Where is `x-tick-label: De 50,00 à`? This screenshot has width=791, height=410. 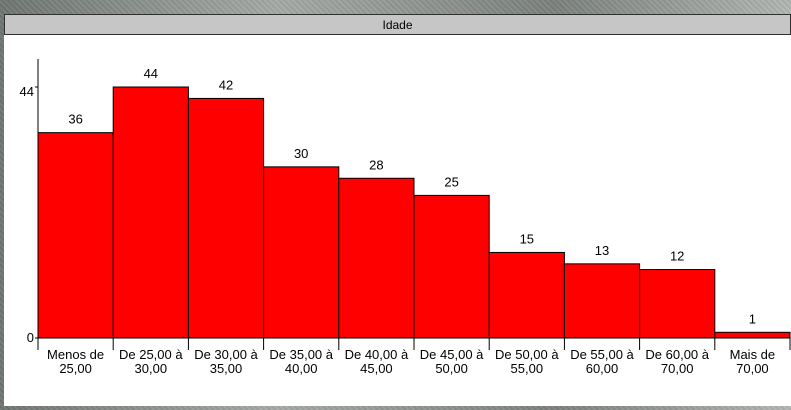 x-tick-label: De 50,00 à is located at coordinates (527, 354).